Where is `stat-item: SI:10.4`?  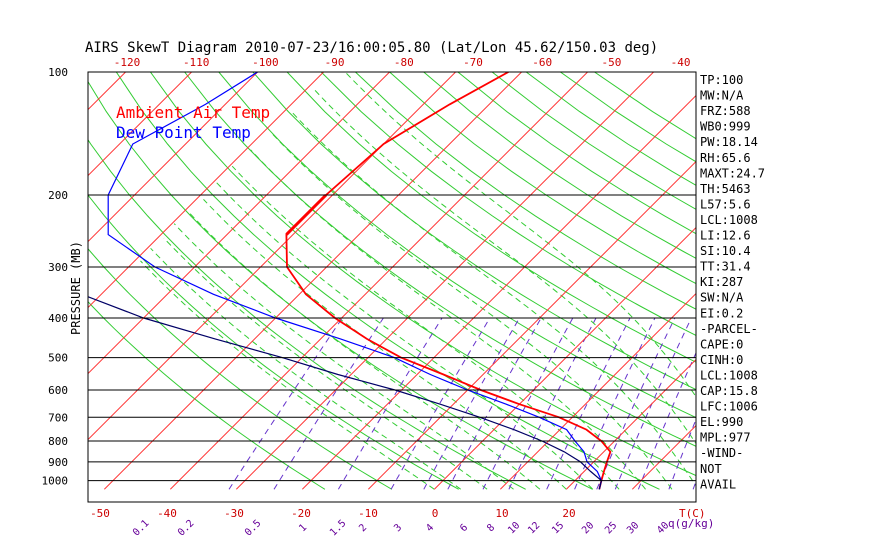
stat-item: SI:10.4 is located at coordinates (725, 251).